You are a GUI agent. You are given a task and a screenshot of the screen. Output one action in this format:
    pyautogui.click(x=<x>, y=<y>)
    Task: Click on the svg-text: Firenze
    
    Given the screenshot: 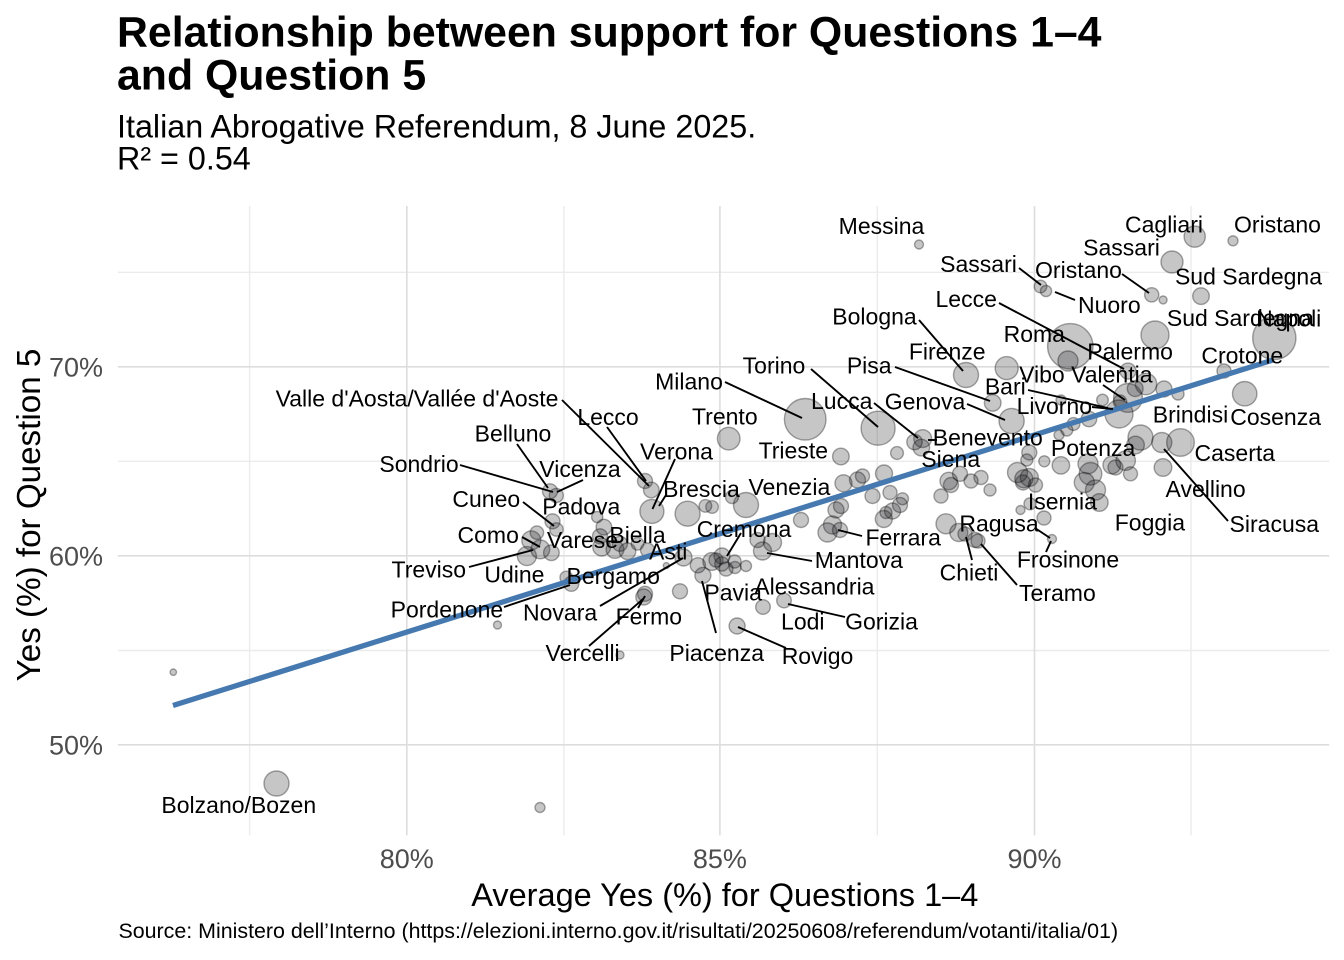 What is the action you would take?
    pyautogui.click(x=947, y=351)
    